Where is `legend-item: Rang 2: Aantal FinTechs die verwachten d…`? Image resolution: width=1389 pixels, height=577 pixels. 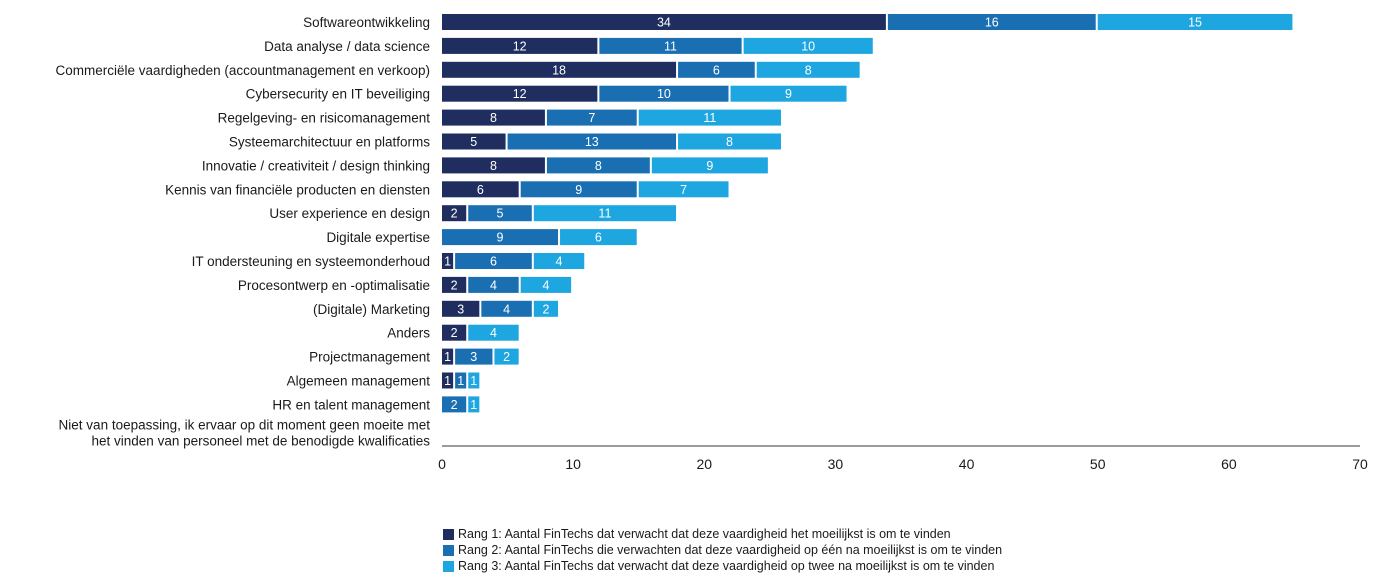 legend-item: Rang 2: Aantal FinTechs die verwachten d… is located at coordinates (722, 550).